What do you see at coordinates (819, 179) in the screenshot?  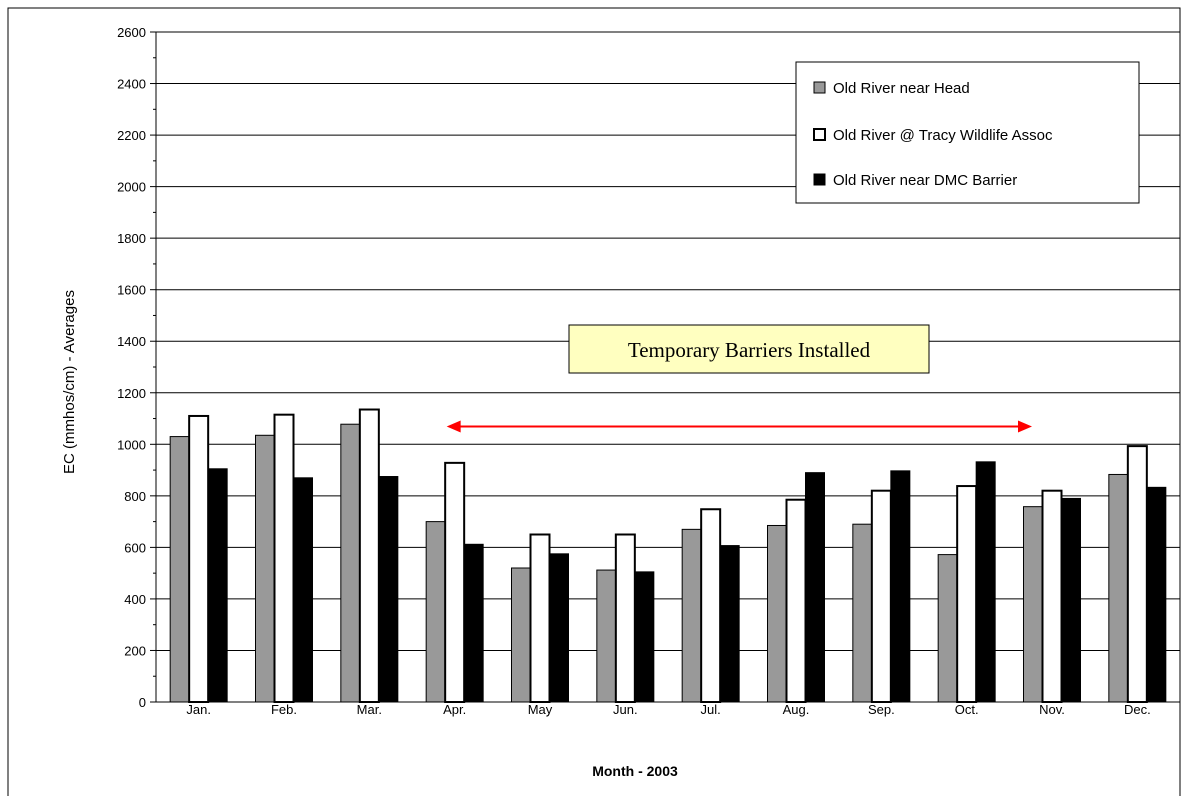 I see `legend-swatch-dmc` at bounding box center [819, 179].